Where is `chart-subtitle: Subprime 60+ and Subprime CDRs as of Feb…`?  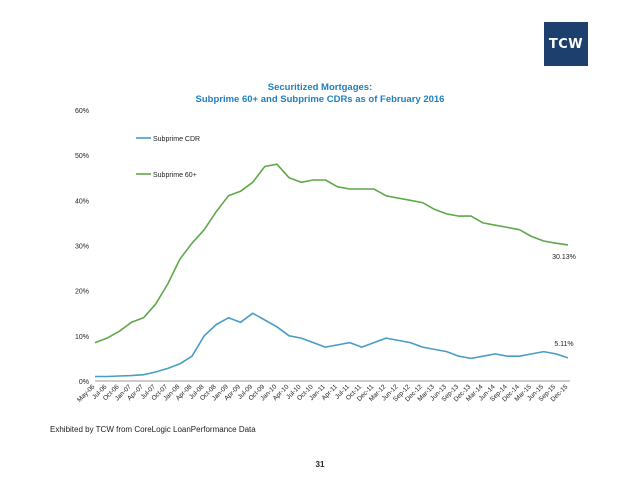
chart-subtitle: Subprime 60+ and Subprime CDRs as of Feb… is located at coordinates (320, 99).